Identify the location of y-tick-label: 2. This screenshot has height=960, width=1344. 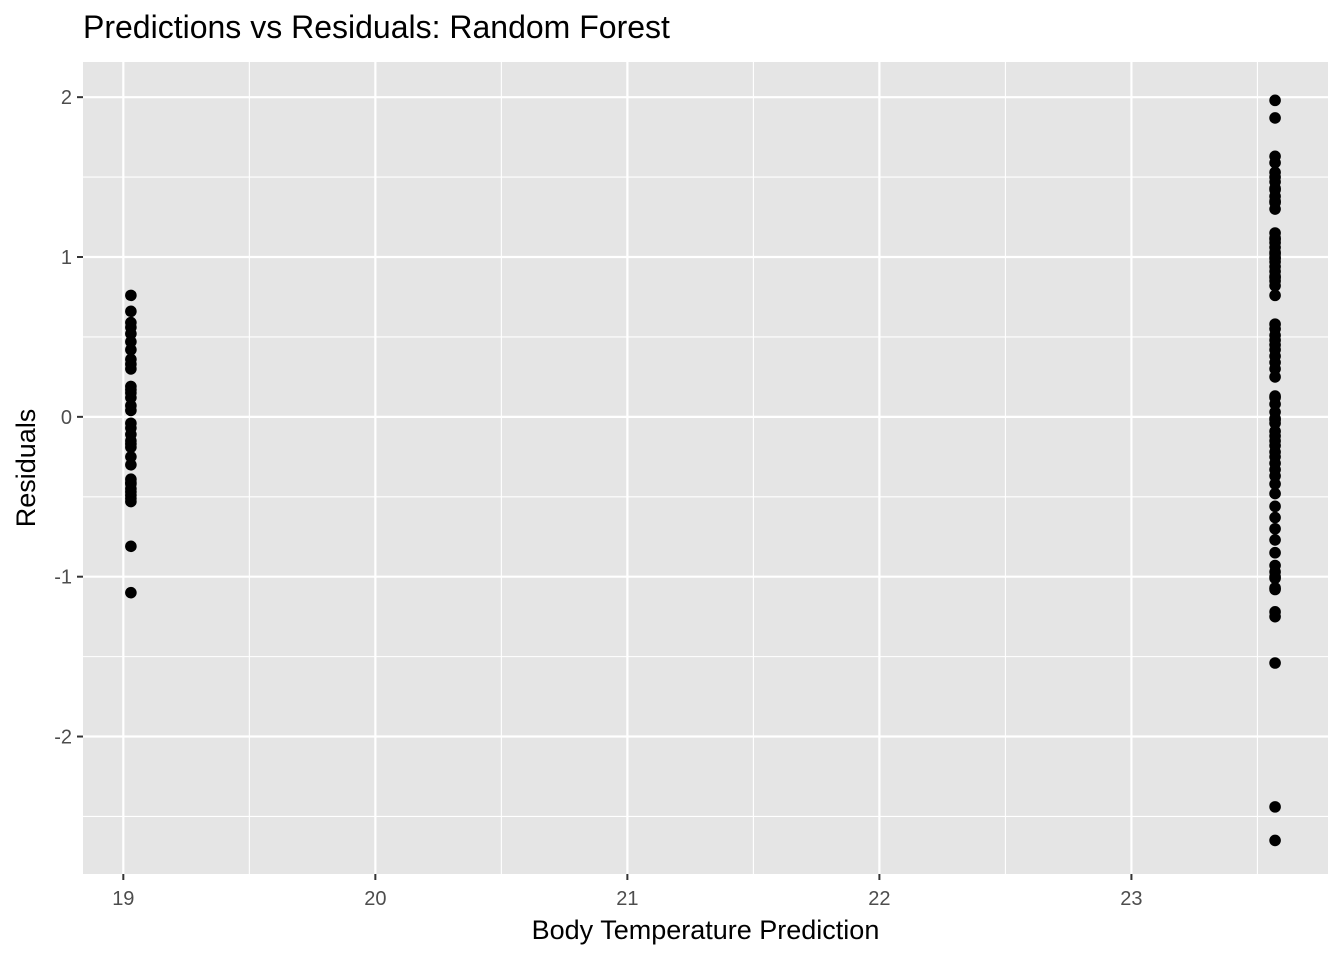
(66, 98).